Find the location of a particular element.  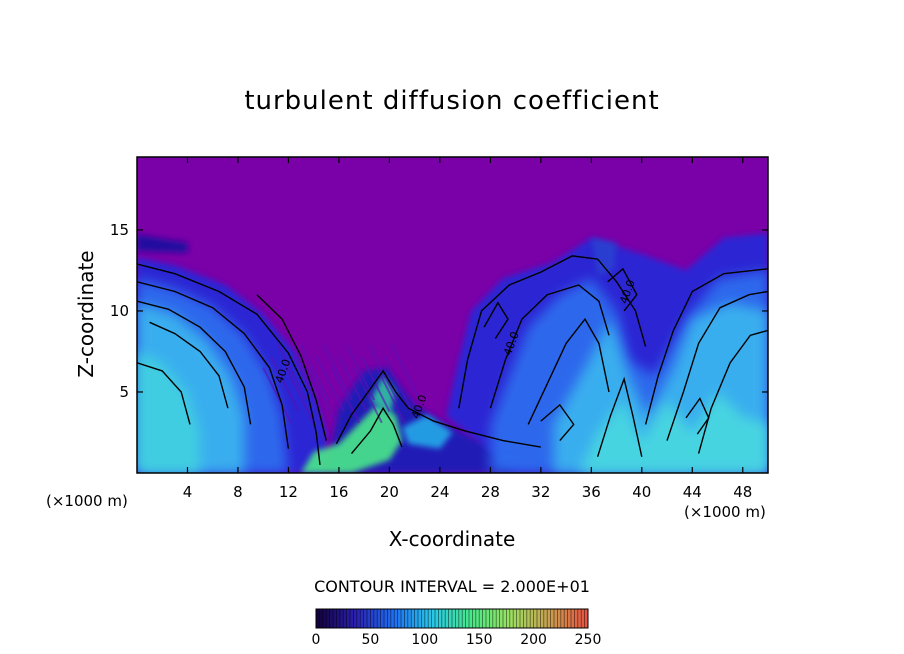

colorbar-frame is located at coordinates (452, 618).